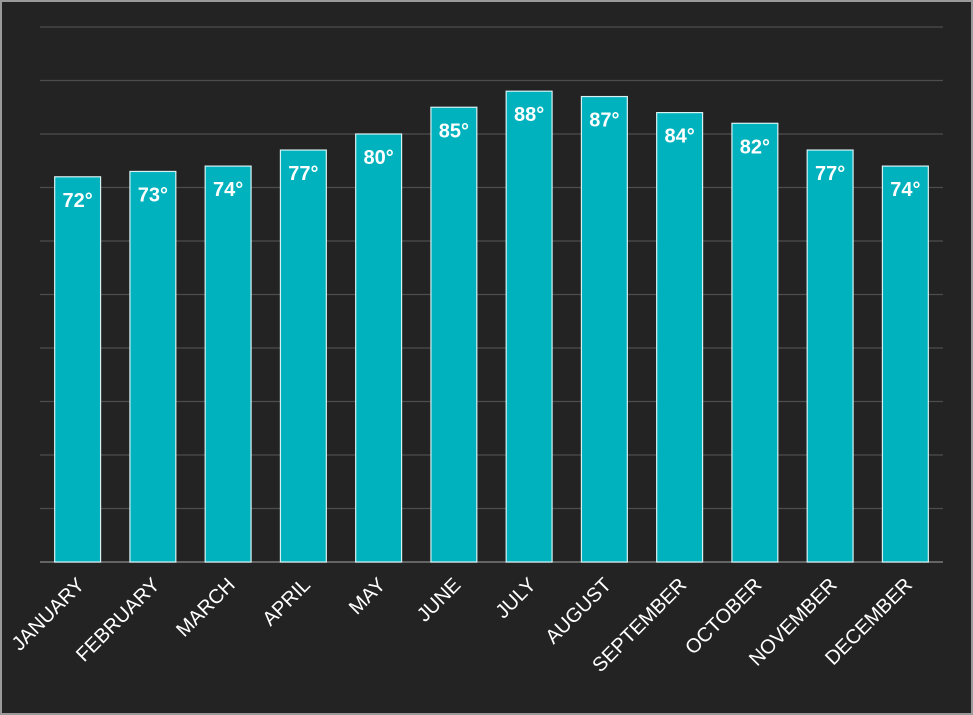 Image resolution: width=973 pixels, height=715 pixels. Describe the element at coordinates (604, 121) in the screenshot. I see `data-label-august: 87°` at that location.